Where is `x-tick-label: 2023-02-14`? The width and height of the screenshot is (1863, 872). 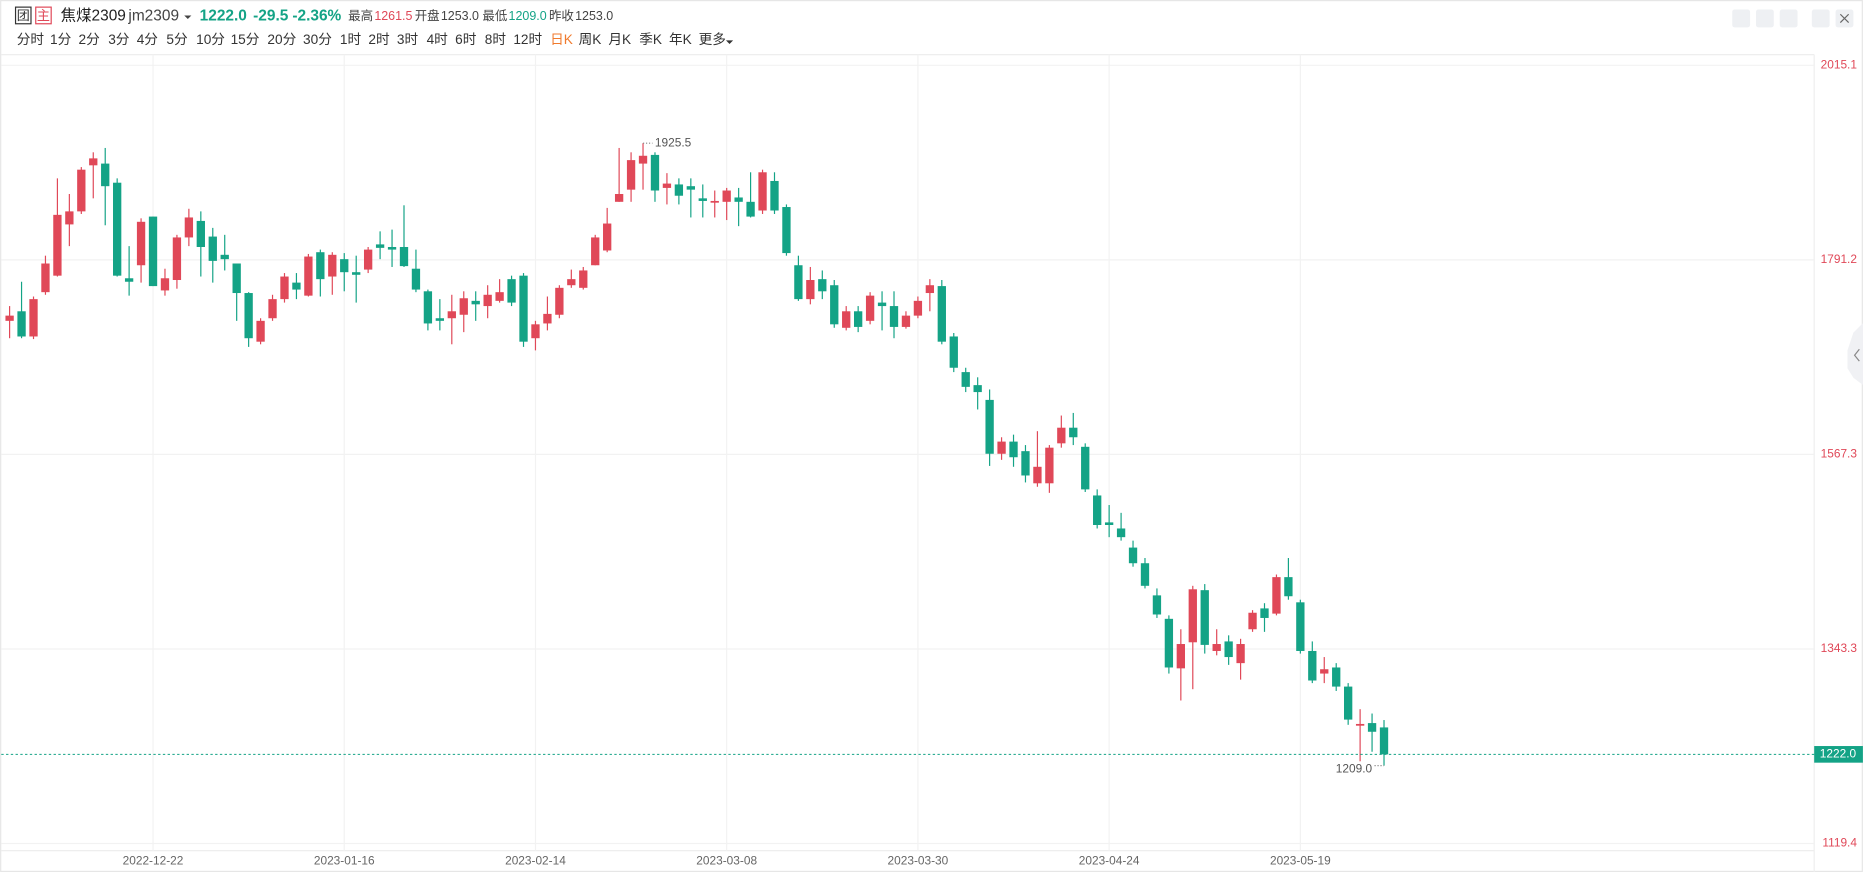
x-tick-label: 2023-02-14 is located at coordinates (535, 860).